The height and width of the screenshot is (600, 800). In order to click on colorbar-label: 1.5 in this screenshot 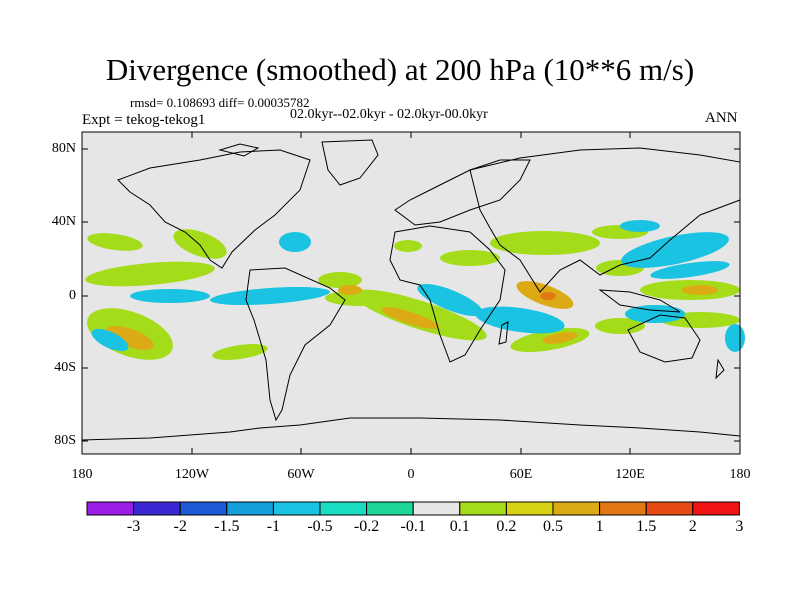, I will do `click(646, 526)`.